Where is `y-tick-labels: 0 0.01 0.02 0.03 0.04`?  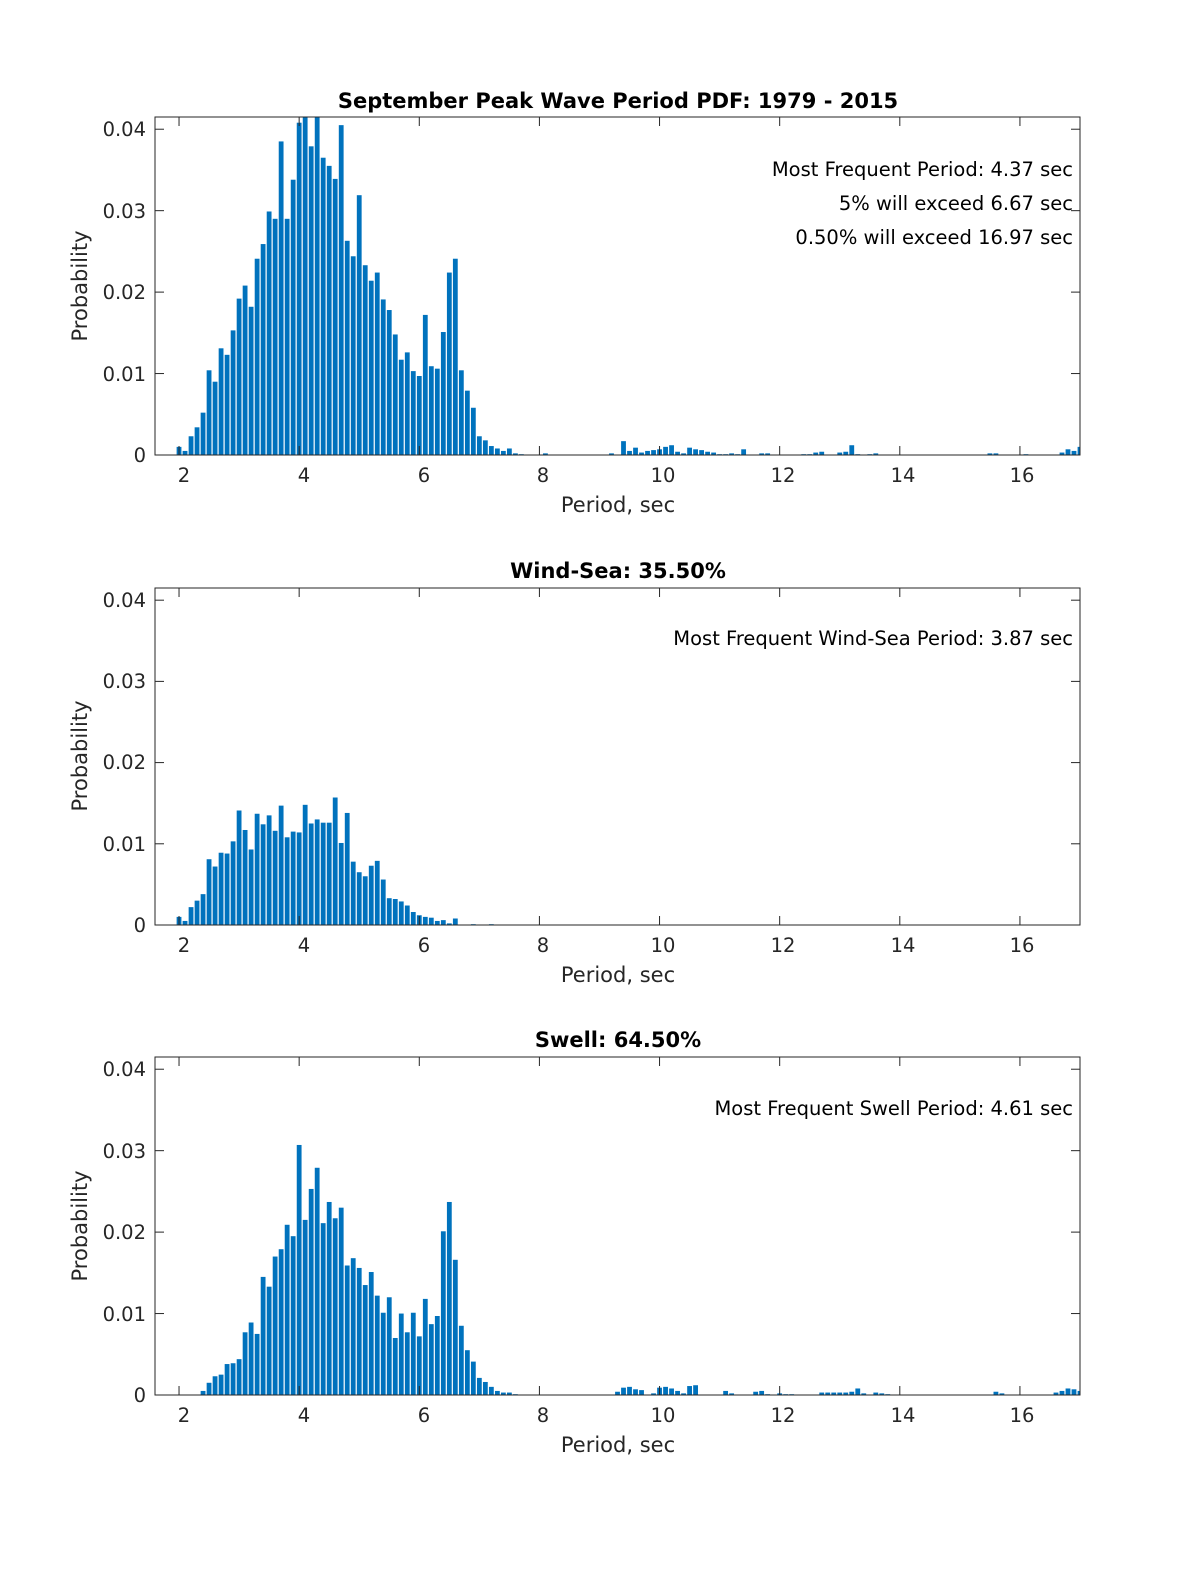
y-tick-labels: 0 0.01 0.02 0.03 0.04 is located at coordinates (124, 292).